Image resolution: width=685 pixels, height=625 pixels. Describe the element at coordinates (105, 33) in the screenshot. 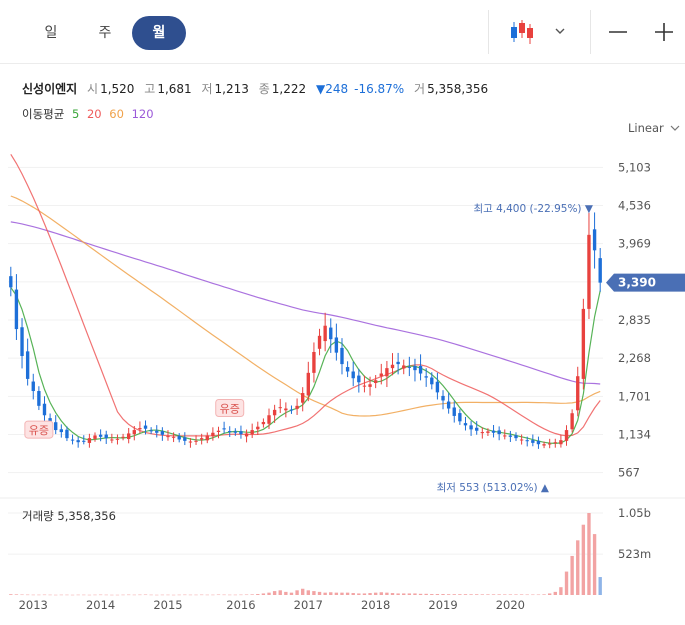

I see `tab-weekly: 주` at that location.